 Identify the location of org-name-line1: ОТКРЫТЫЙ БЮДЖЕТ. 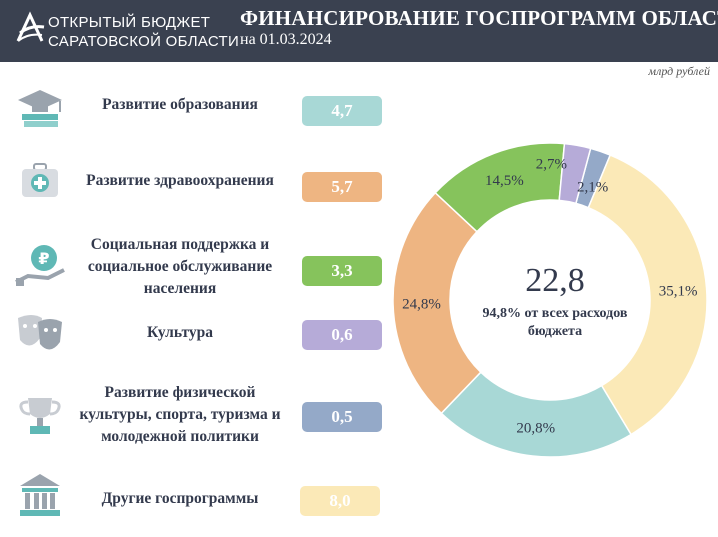
(129, 22).